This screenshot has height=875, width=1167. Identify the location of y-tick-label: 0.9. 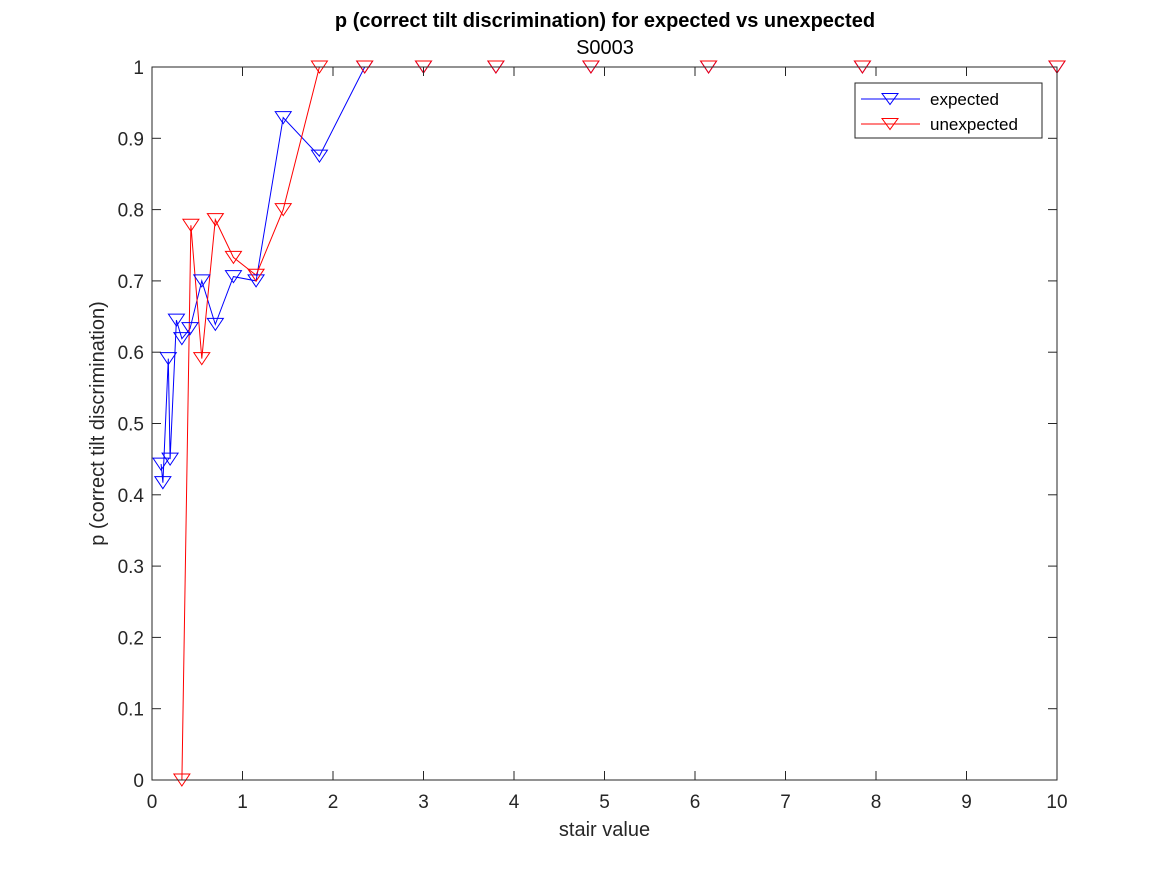
(131, 139).